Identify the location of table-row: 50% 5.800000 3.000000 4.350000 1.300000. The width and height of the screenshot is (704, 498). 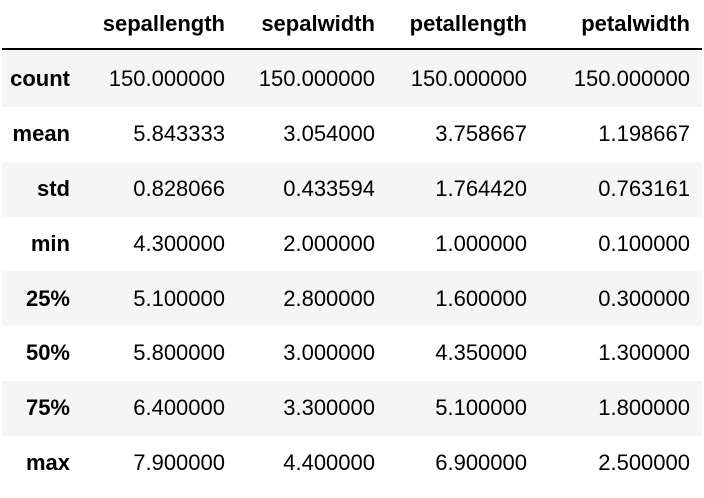
(352, 353).